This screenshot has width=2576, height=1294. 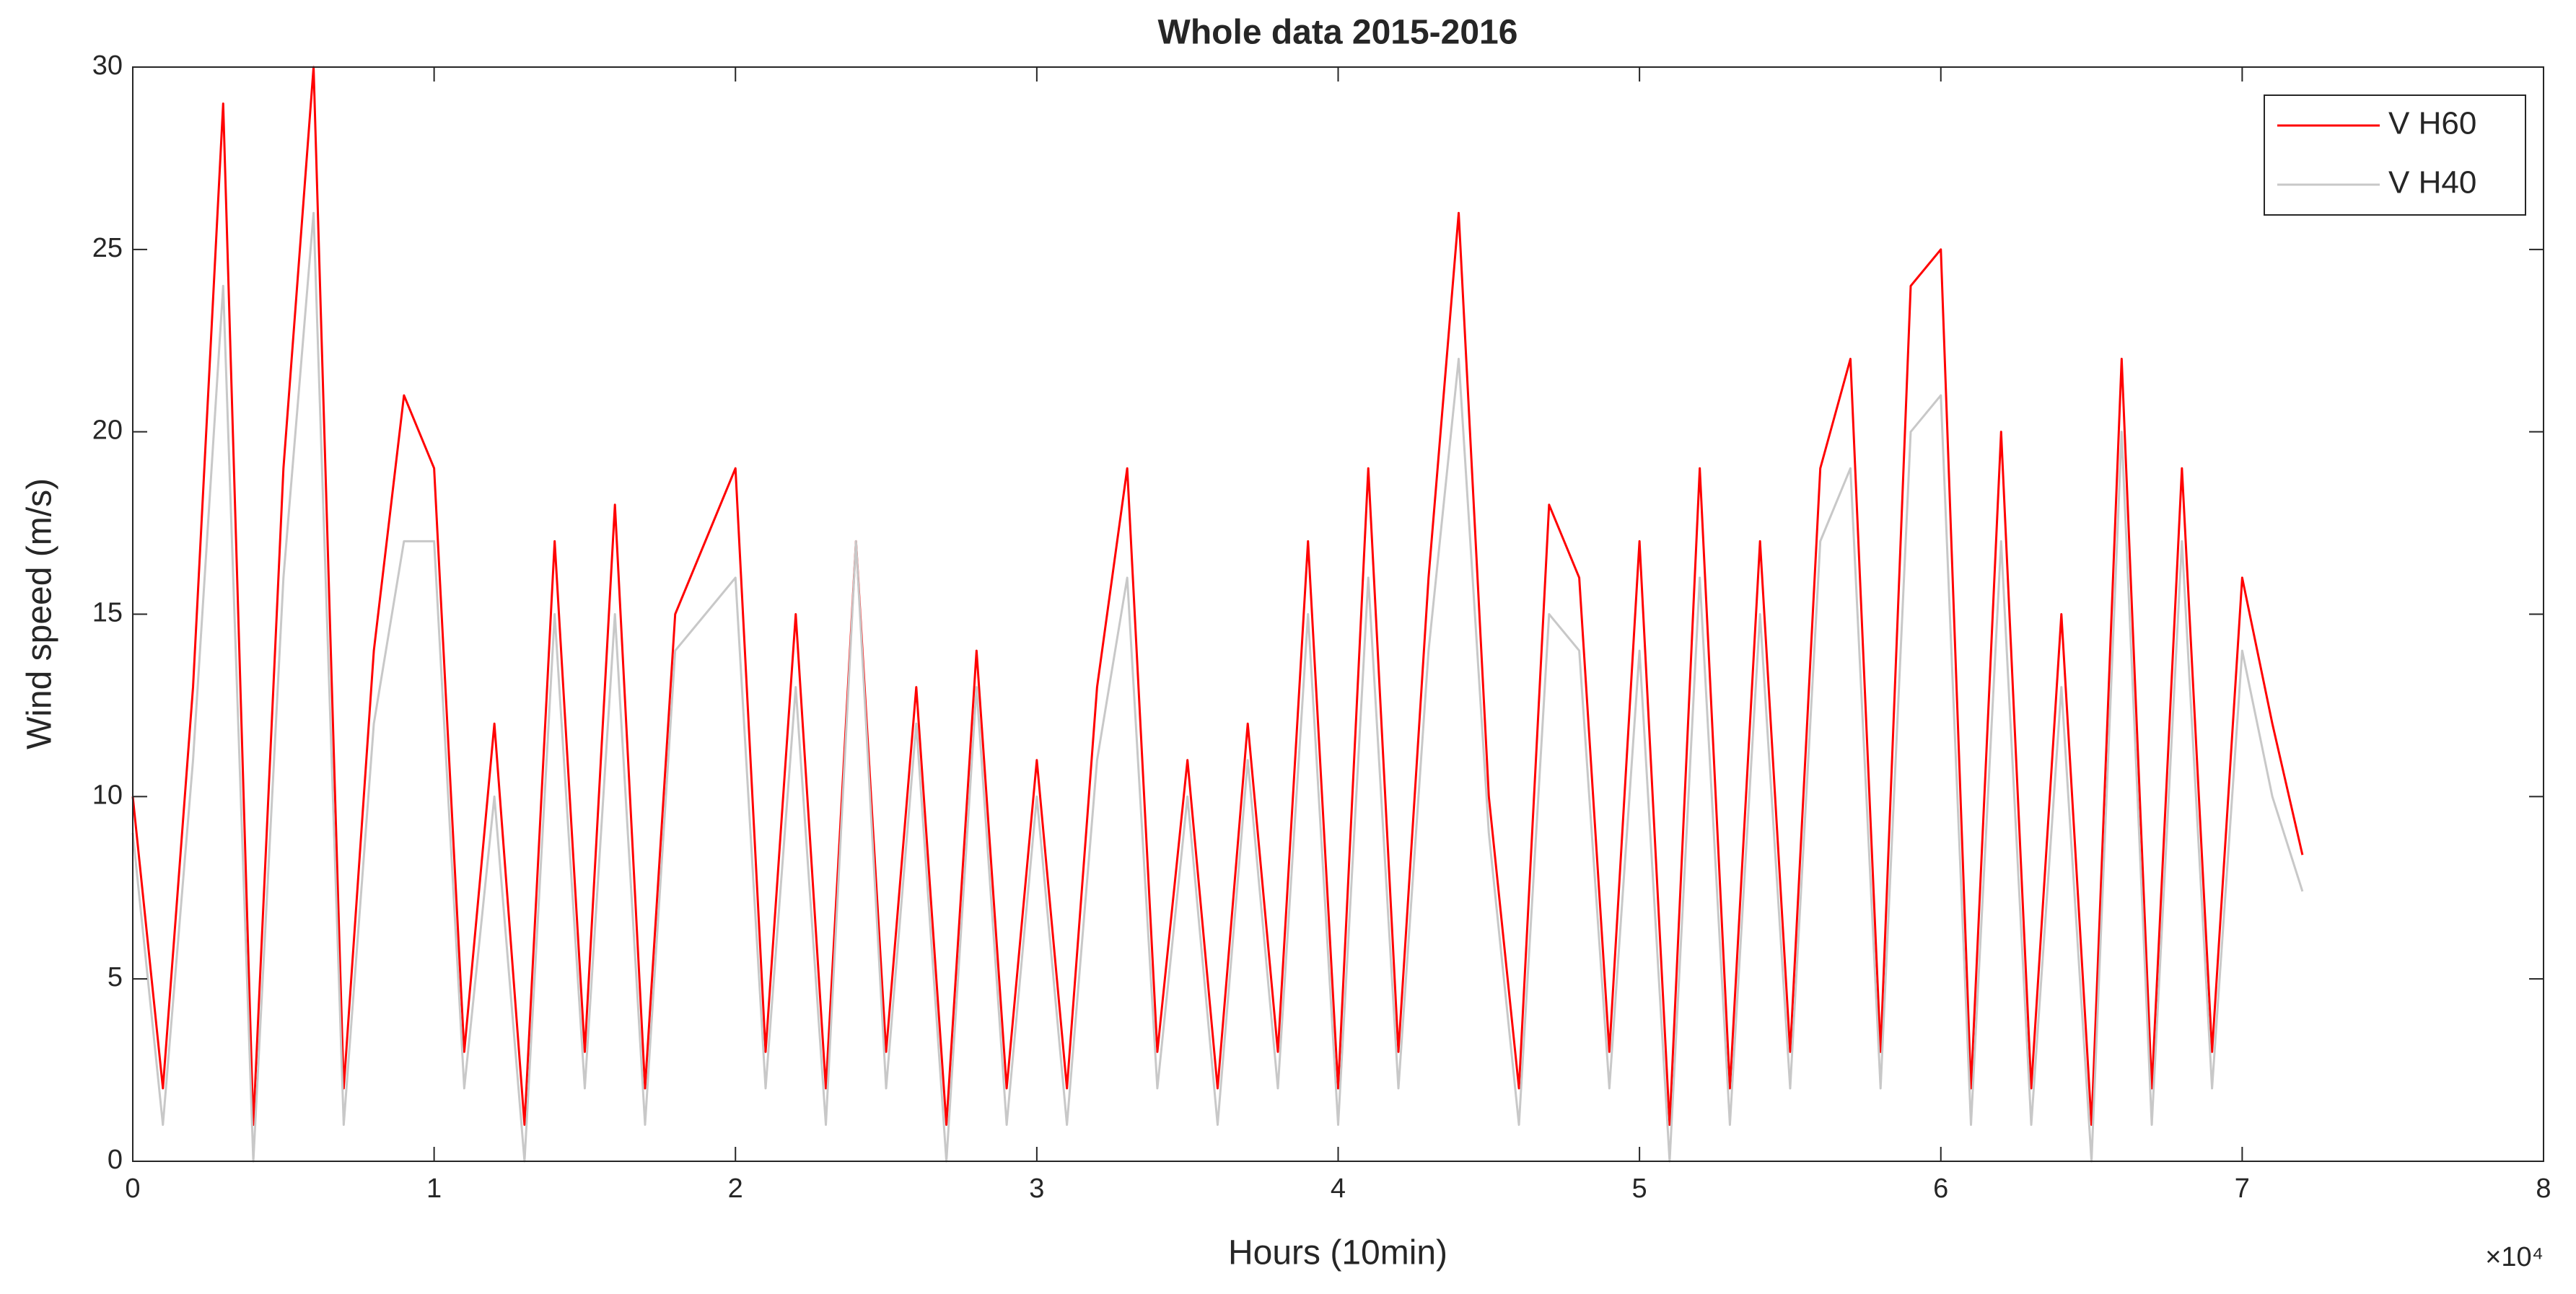 What do you see at coordinates (132, 1189) in the screenshot?
I see `x-tick-label: 0` at bounding box center [132, 1189].